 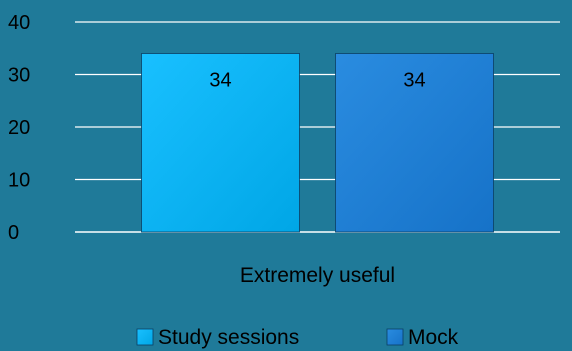 What do you see at coordinates (13, 233) in the screenshot?
I see `y-tick-label: 0` at bounding box center [13, 233].